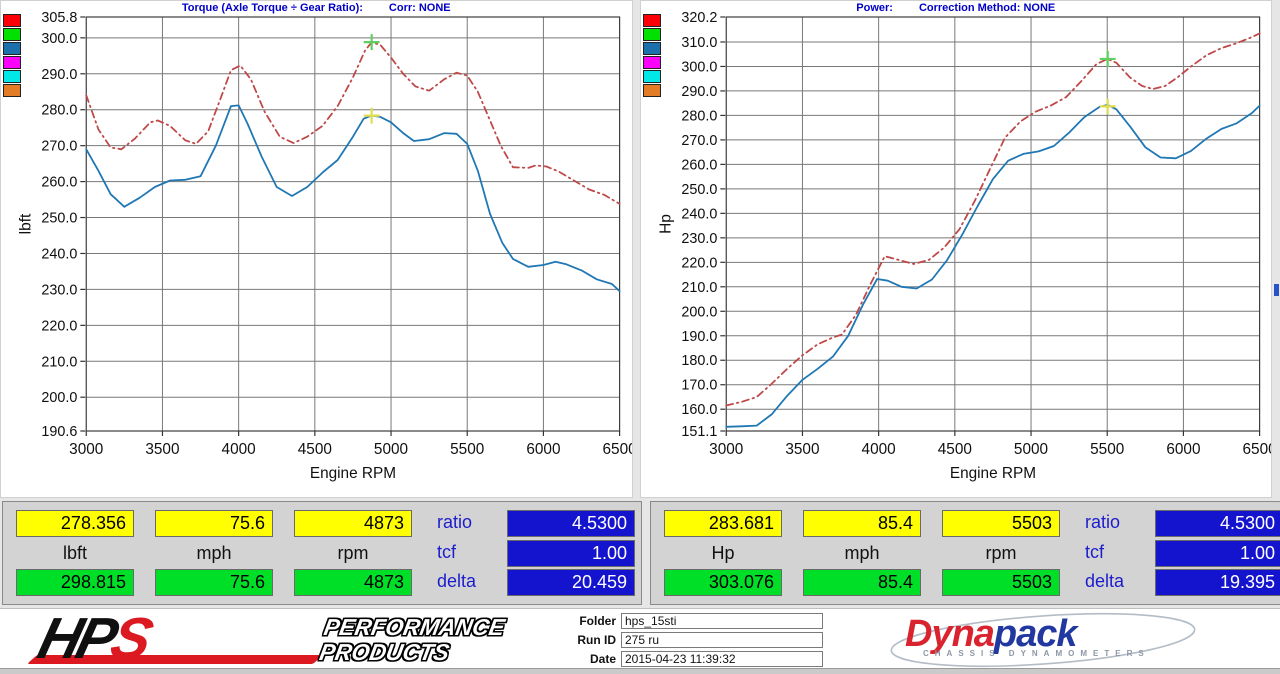 The height and width of the screenshot is (674, 1280). What do you see at coordinates (353, 582) in the screenshot?
I see `rpm-reference-value: 4873` at bounding box center [353, 582].